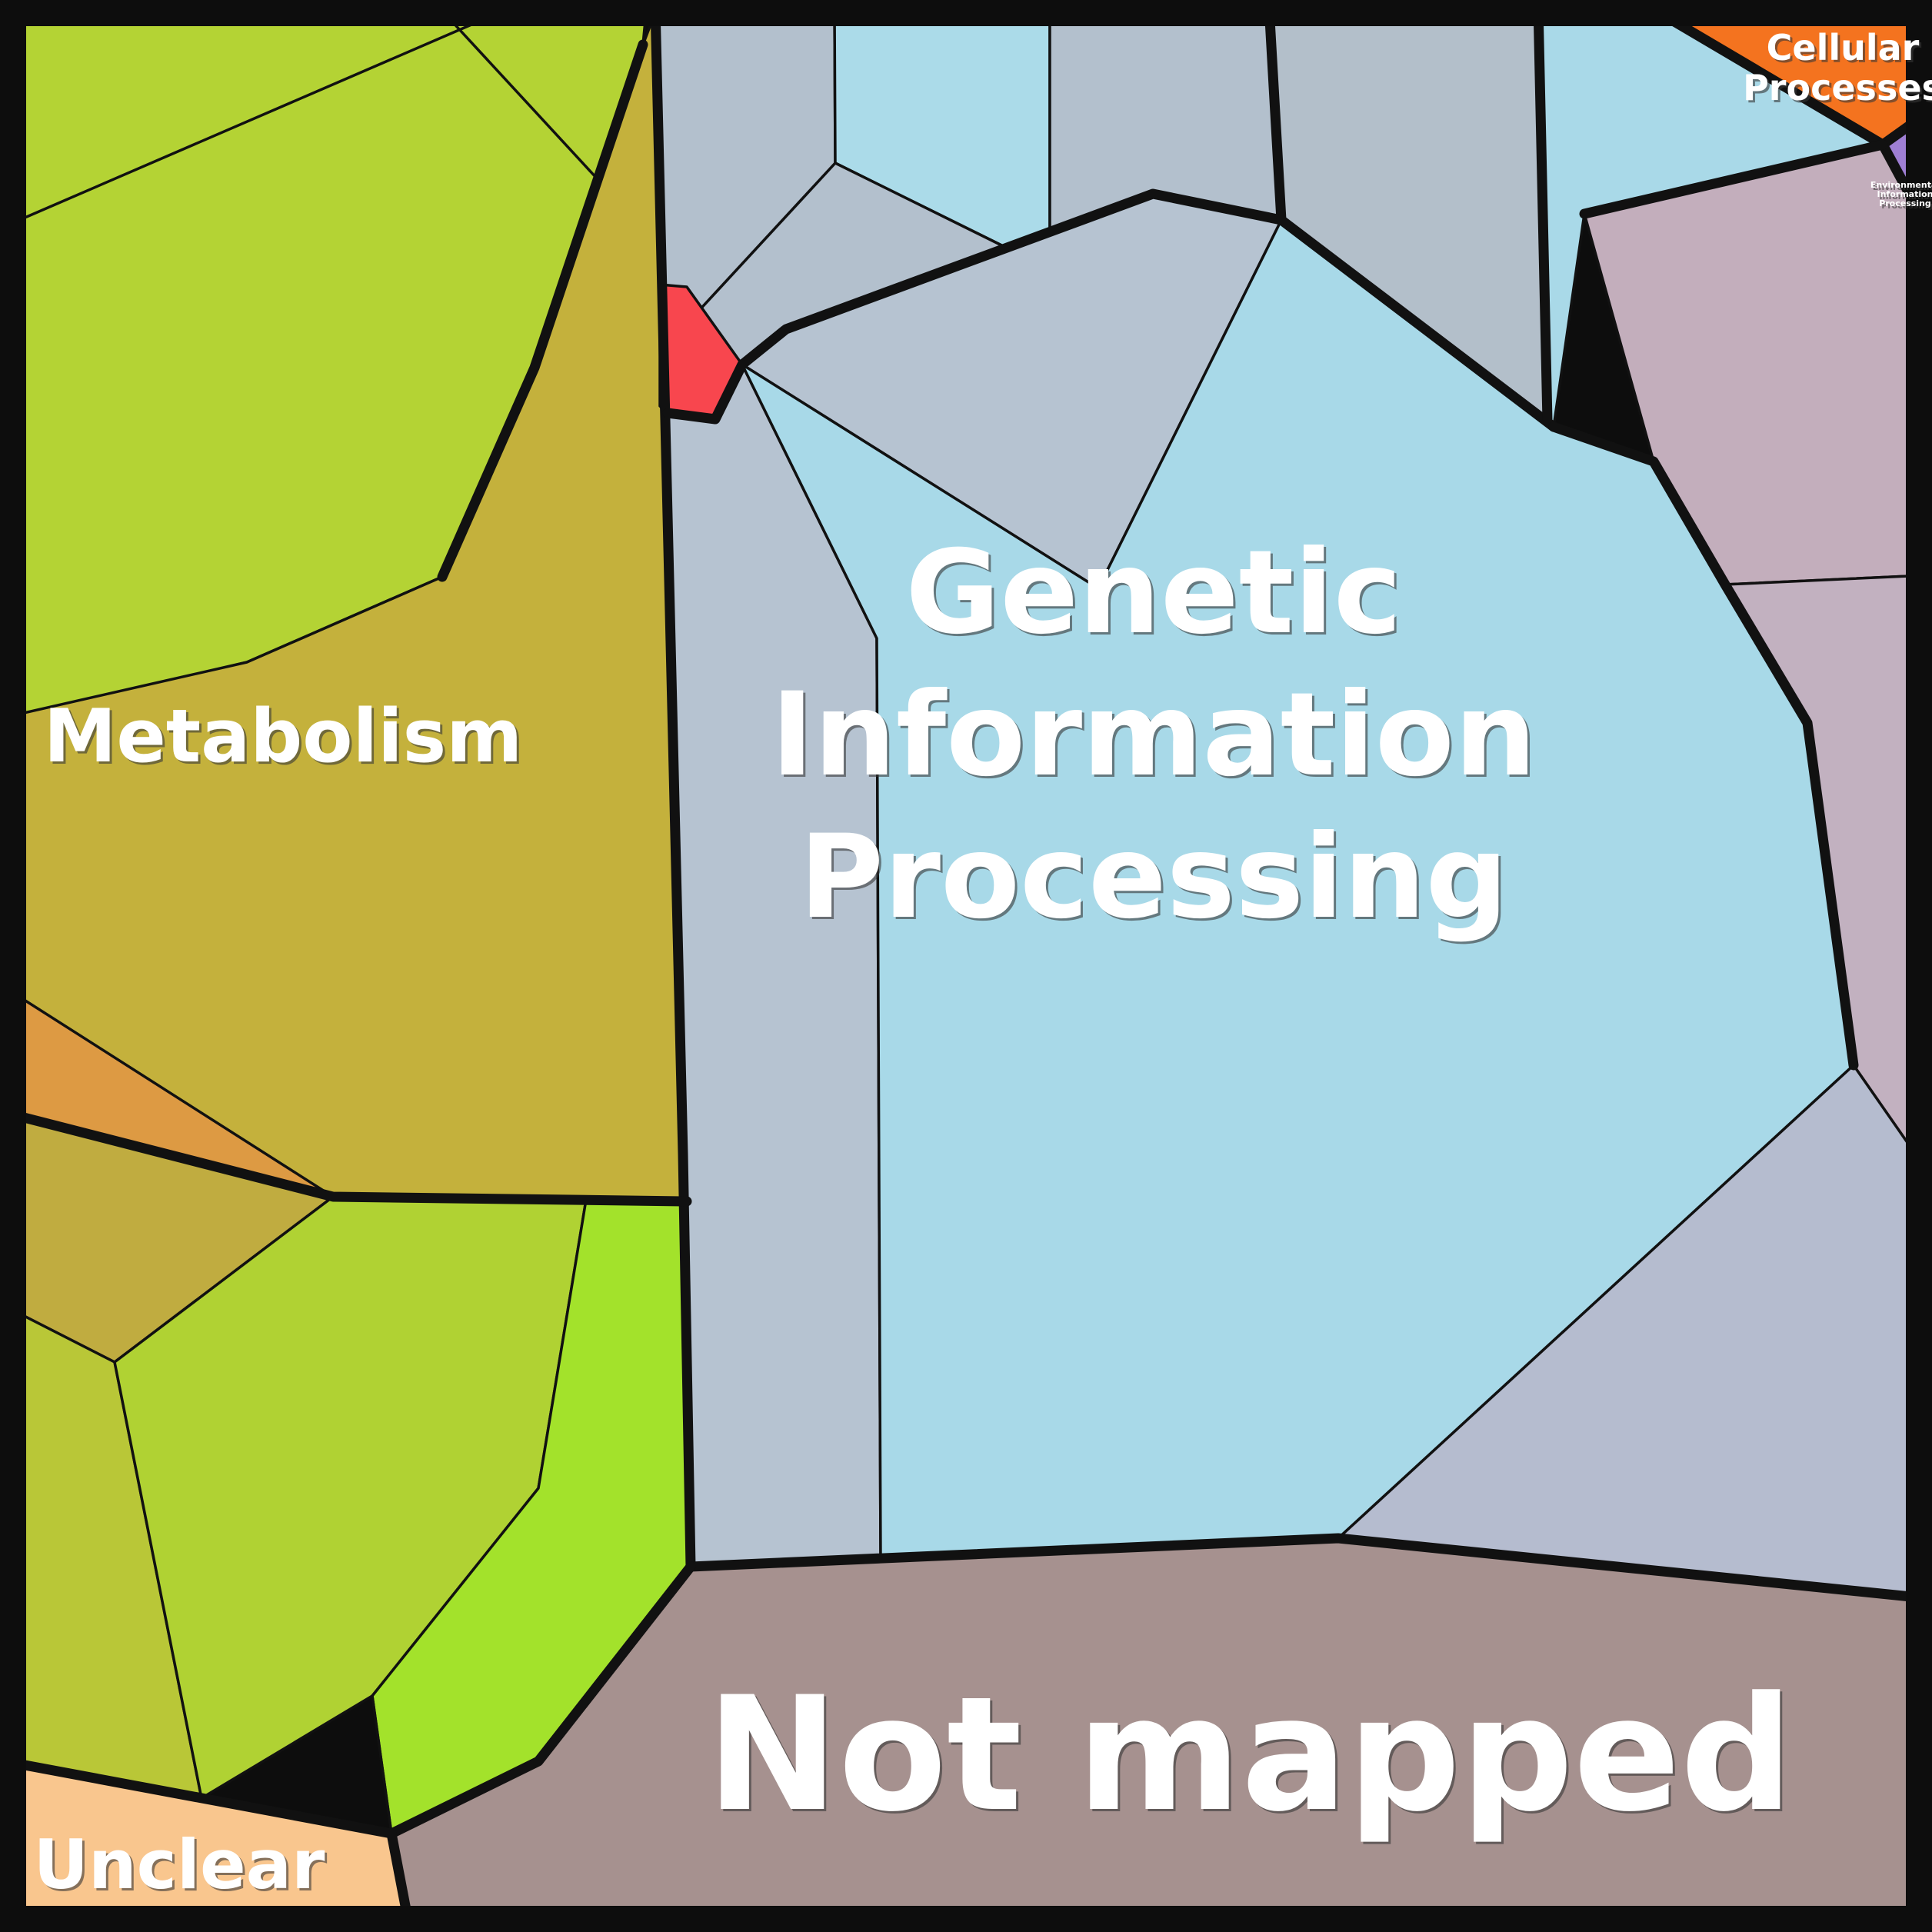 Image resolution: width=1932 pixels, height=1932 pixels. I want to click on notmapped-top-boundary, so click(1308, 1568).